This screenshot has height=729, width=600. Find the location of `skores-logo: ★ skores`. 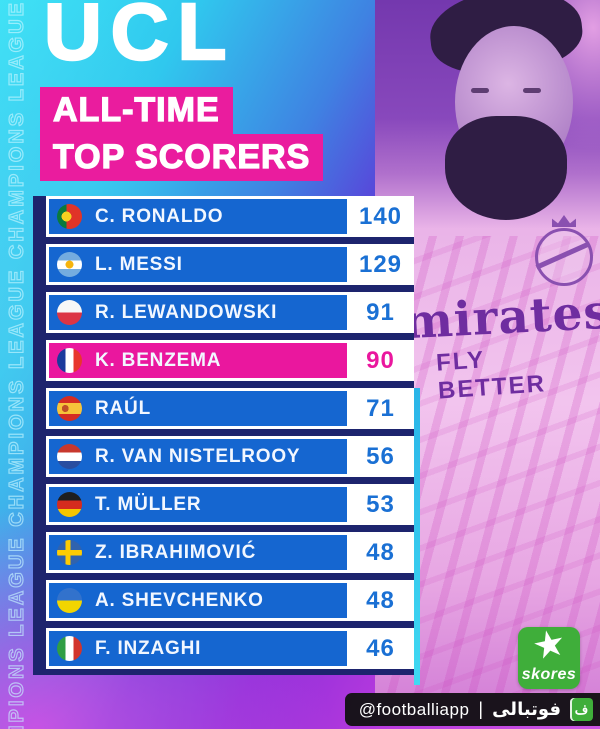

skores-logo: ★ skores is located at coordinates (549, 655).